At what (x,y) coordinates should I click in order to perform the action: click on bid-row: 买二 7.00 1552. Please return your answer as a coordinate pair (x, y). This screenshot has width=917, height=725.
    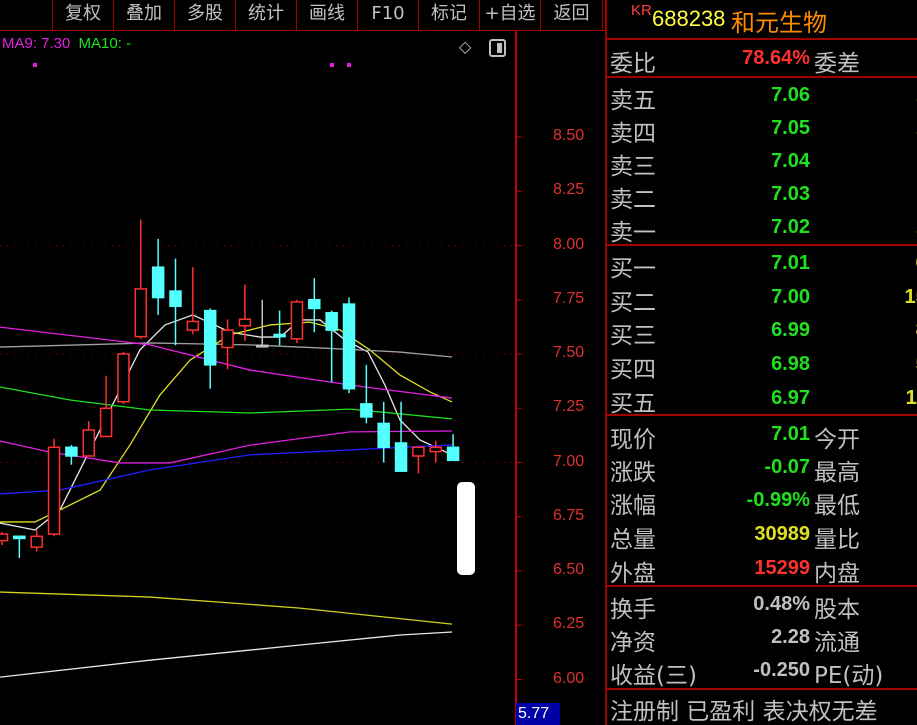
    Looking at the image, I should click on (762, 298).